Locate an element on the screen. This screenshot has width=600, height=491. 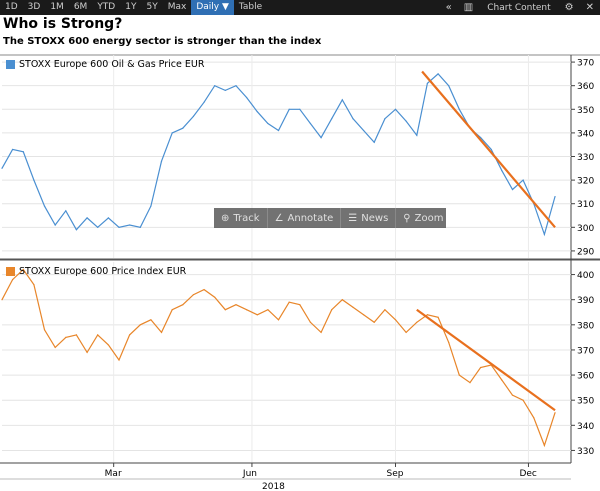
range-max-button: Max is located at coordinates (177, 7).